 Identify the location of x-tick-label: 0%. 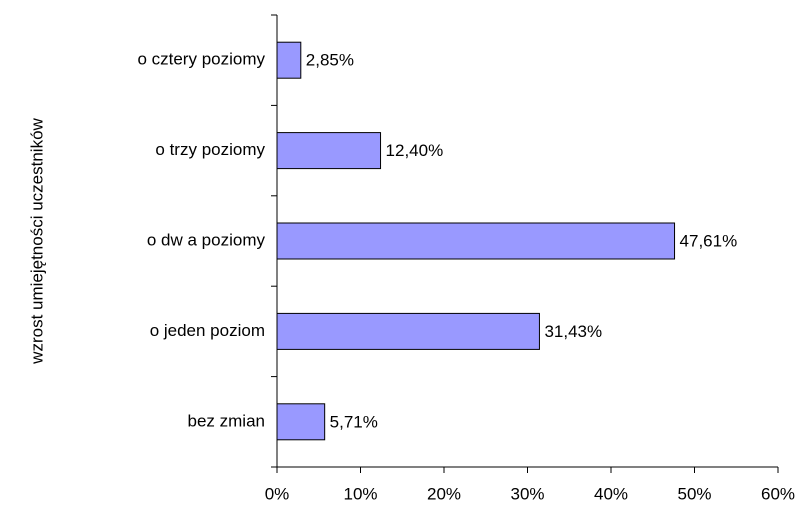
(277, 493).